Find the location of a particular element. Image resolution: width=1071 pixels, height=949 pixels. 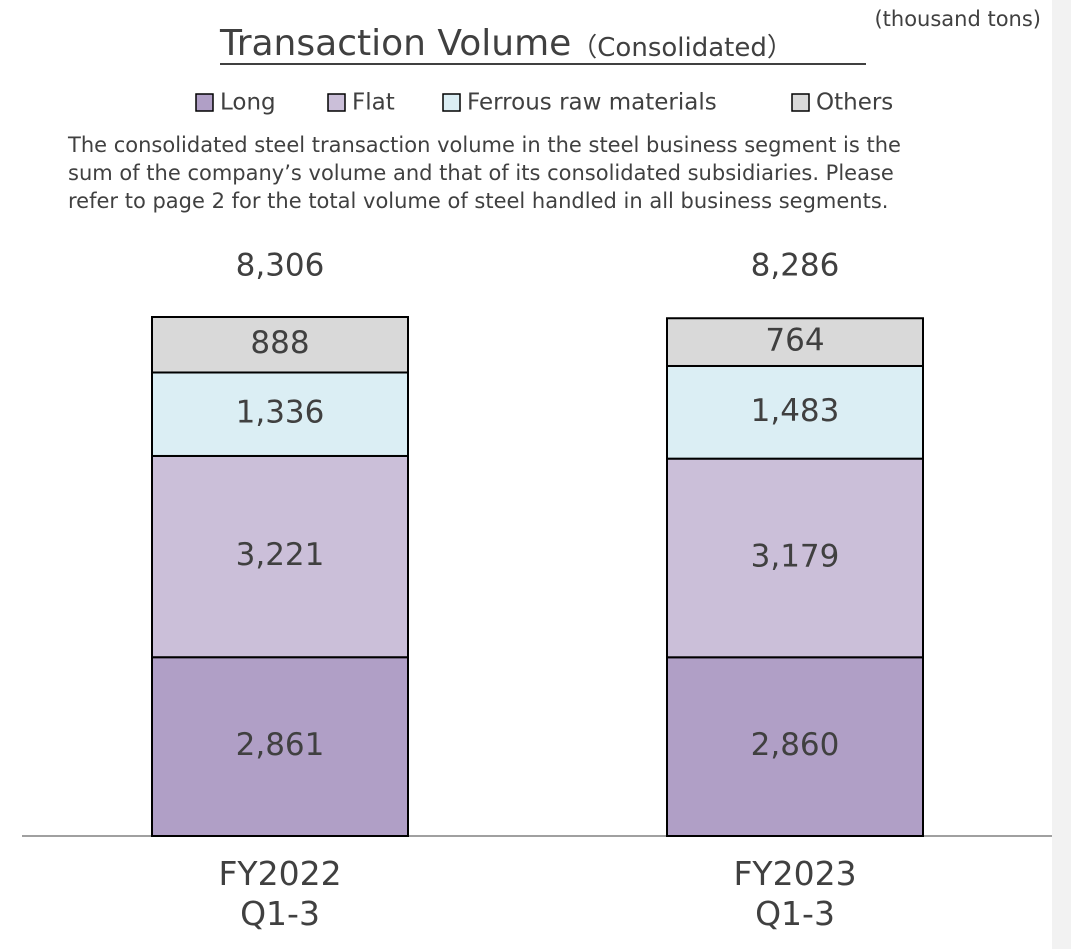

value-label: 2,861 is located at coordinates (280, 745).